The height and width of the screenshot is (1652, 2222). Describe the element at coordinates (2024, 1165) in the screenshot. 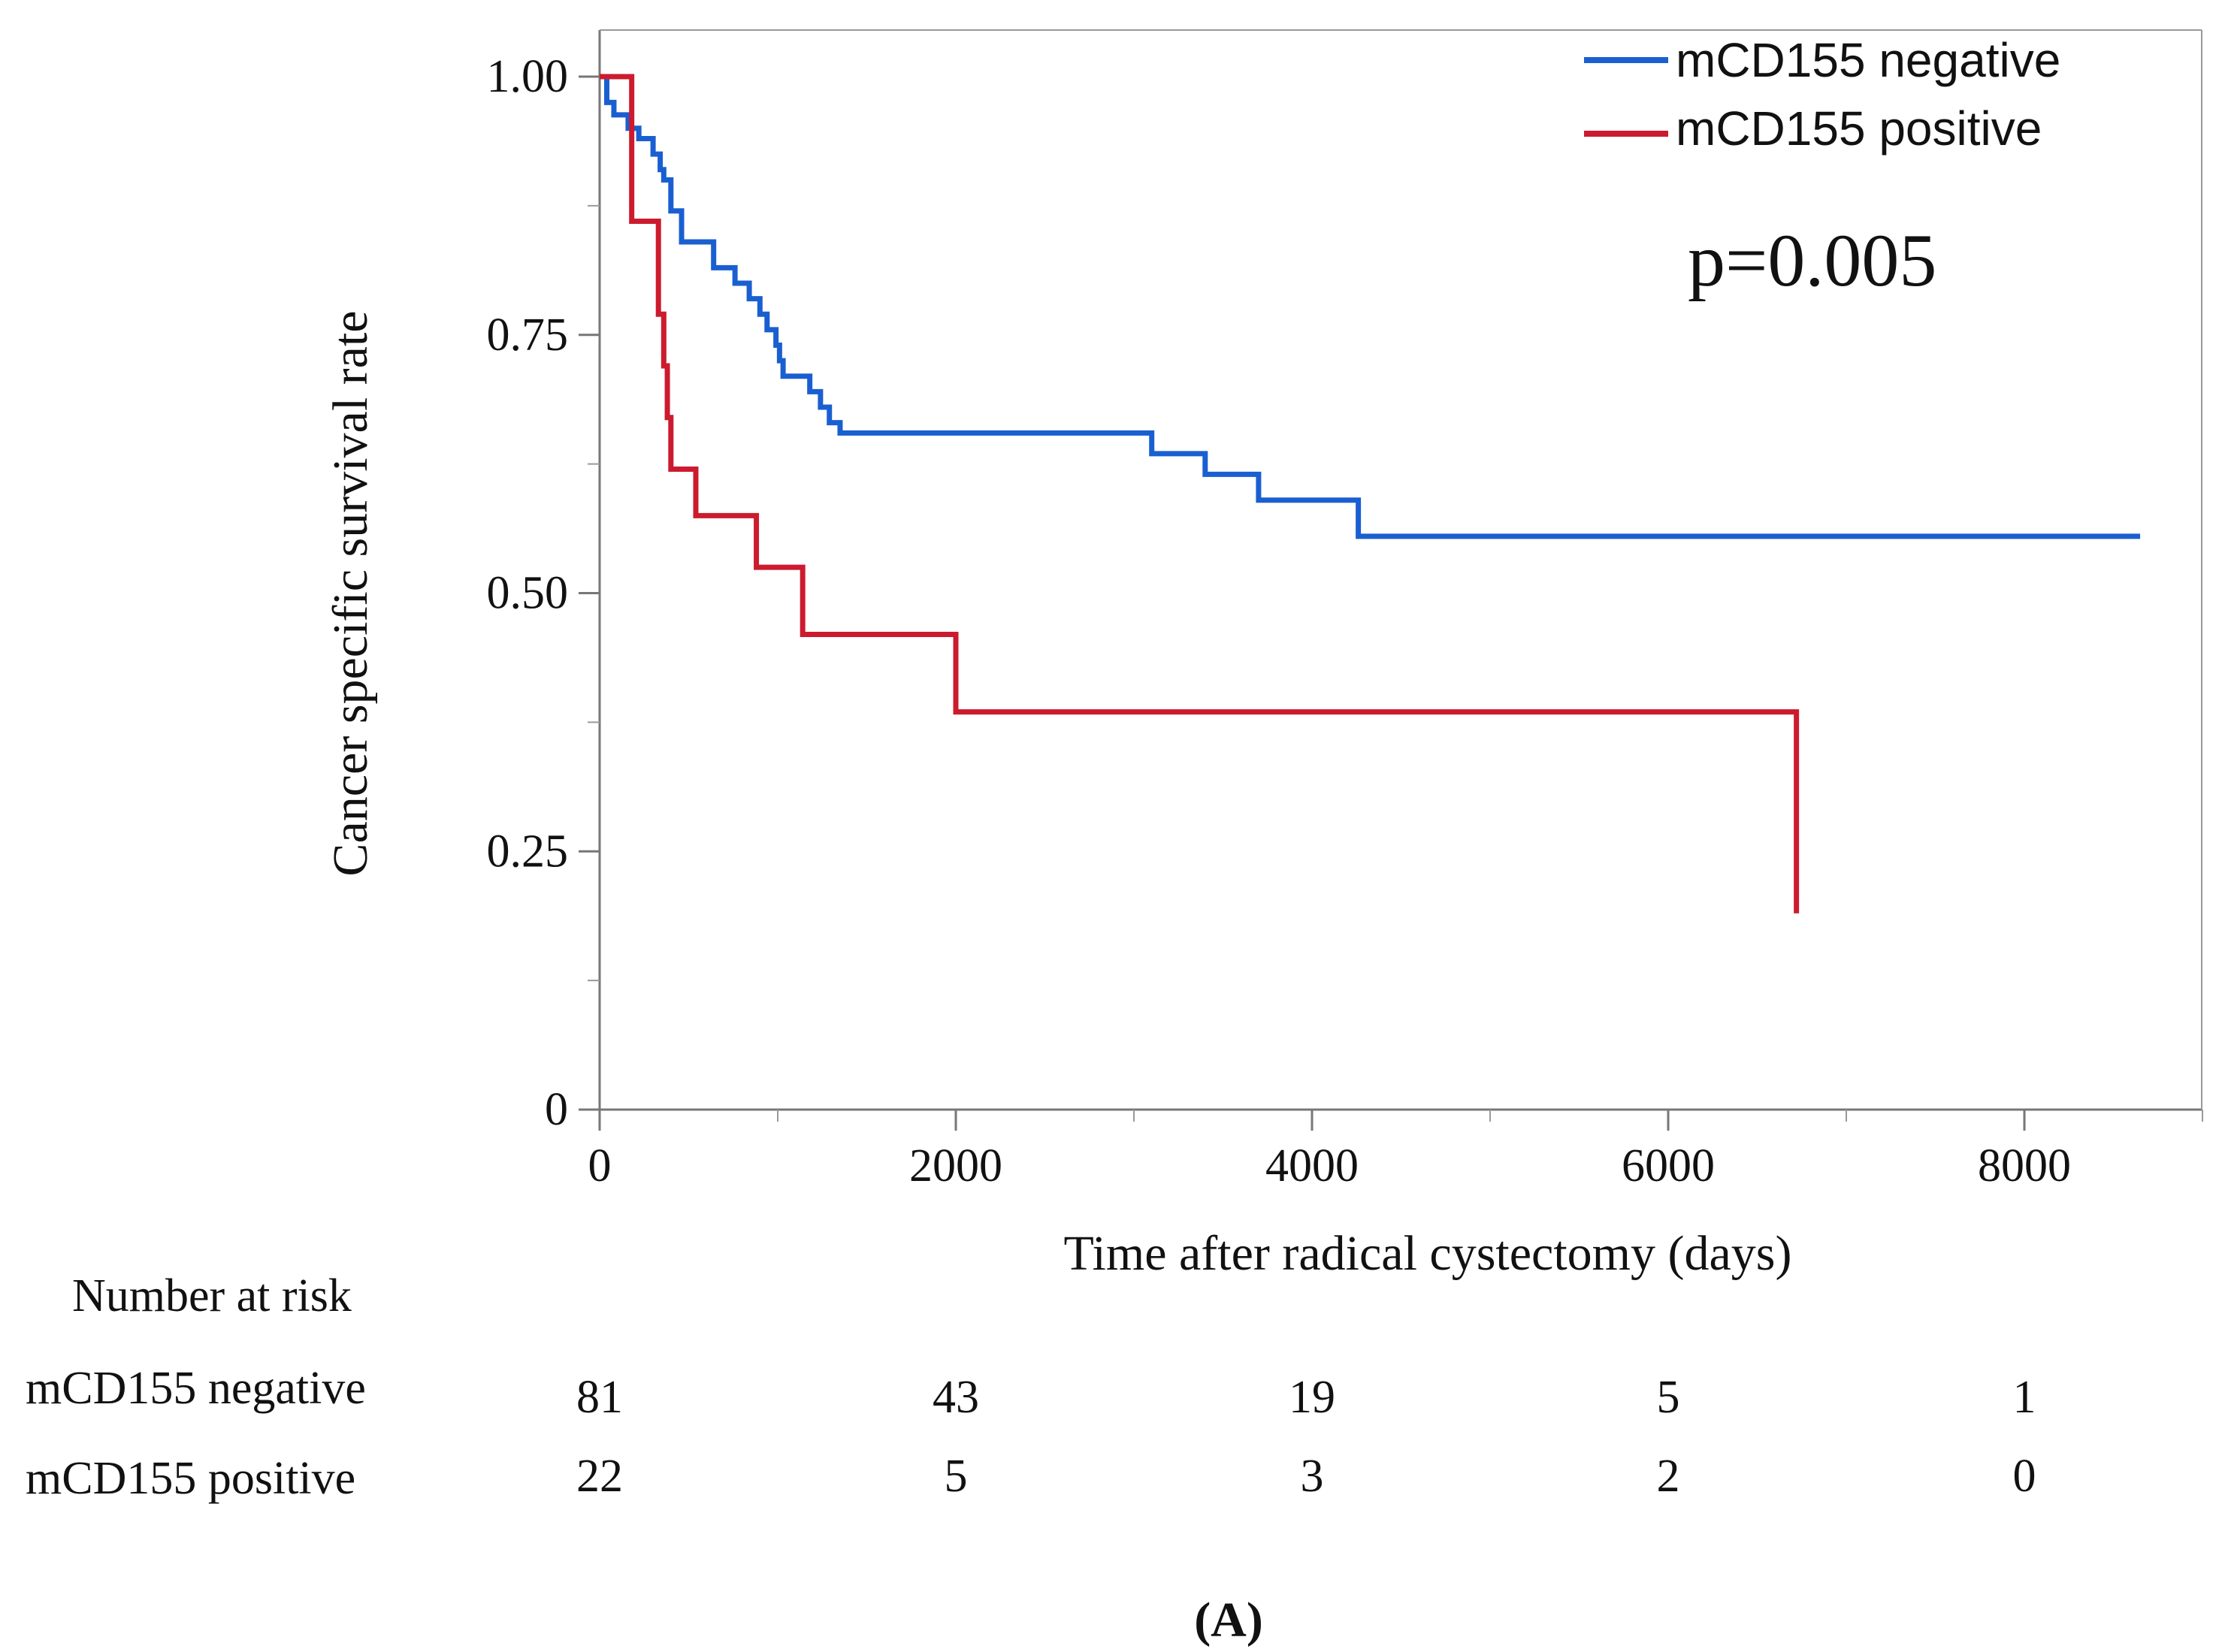

I see `x-tick-label: 8000` at that location.